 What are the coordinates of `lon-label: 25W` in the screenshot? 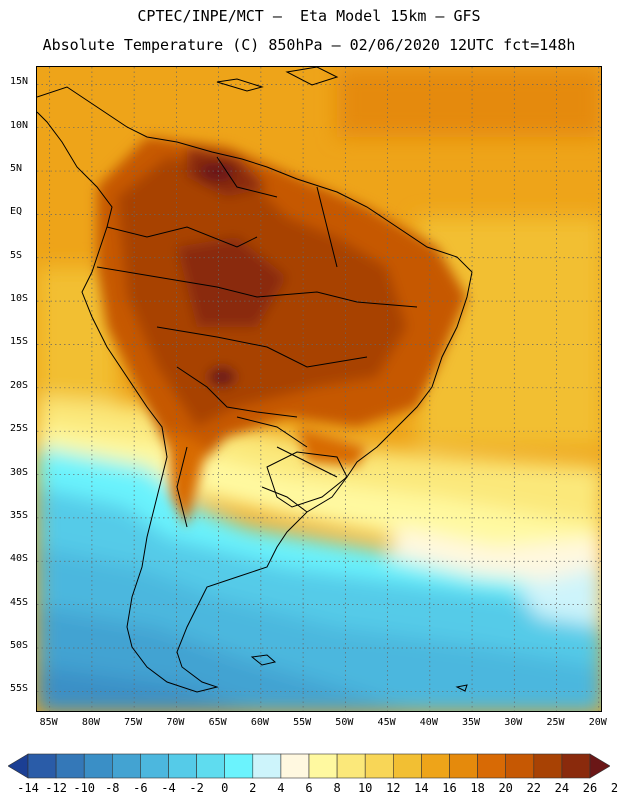 It's located at (555, 722).